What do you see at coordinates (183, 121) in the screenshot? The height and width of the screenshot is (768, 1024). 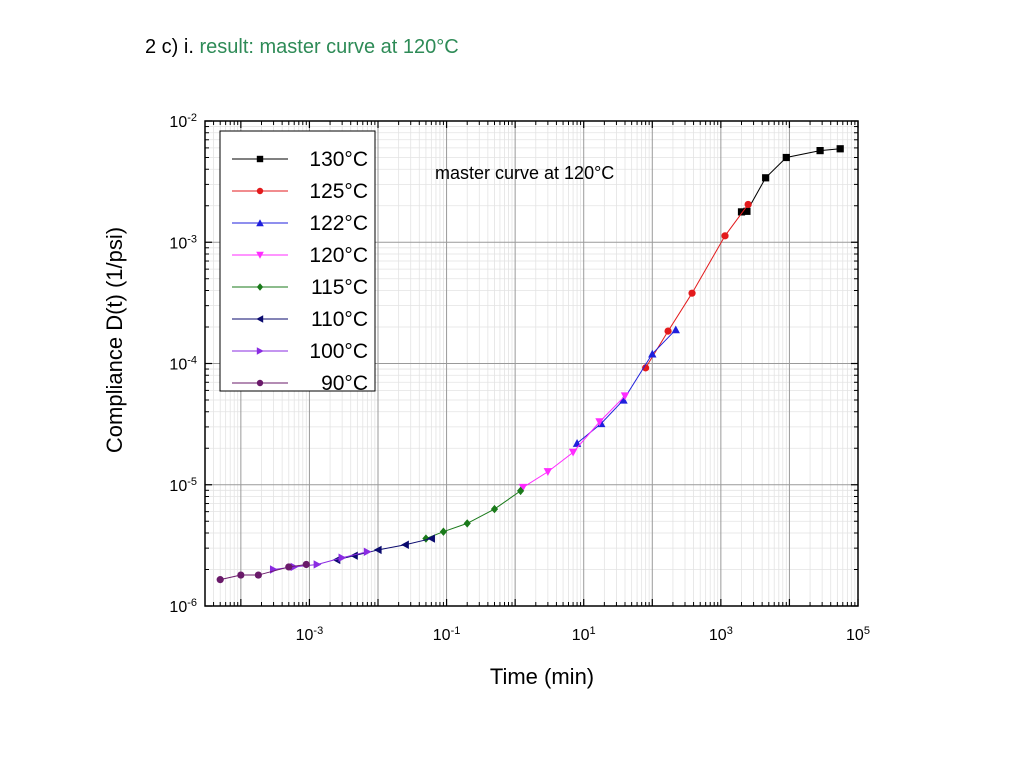 I see `y-tick-label: 10⁻²` at bounding box center [183, 121].